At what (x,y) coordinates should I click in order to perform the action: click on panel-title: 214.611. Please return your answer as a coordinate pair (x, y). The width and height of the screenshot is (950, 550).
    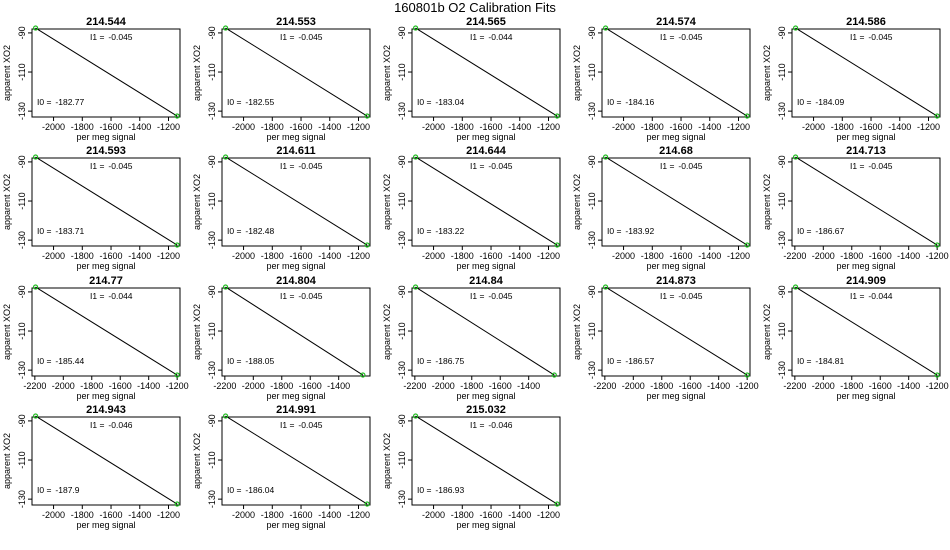
    Looking at the image, I should click on (295, 151).